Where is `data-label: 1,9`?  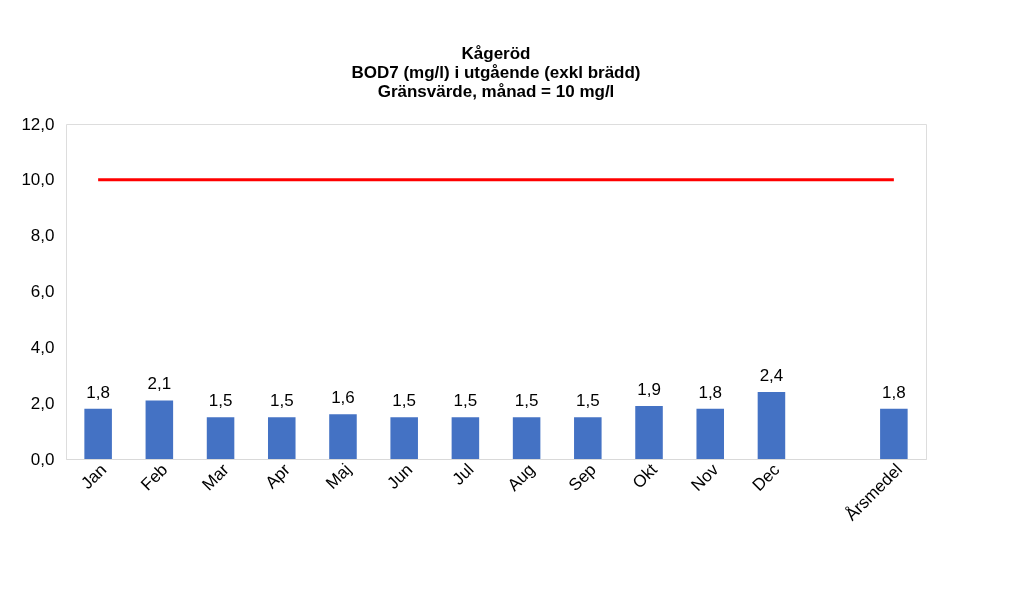
data-label: 1,9 is located at coordinates (649, 389).